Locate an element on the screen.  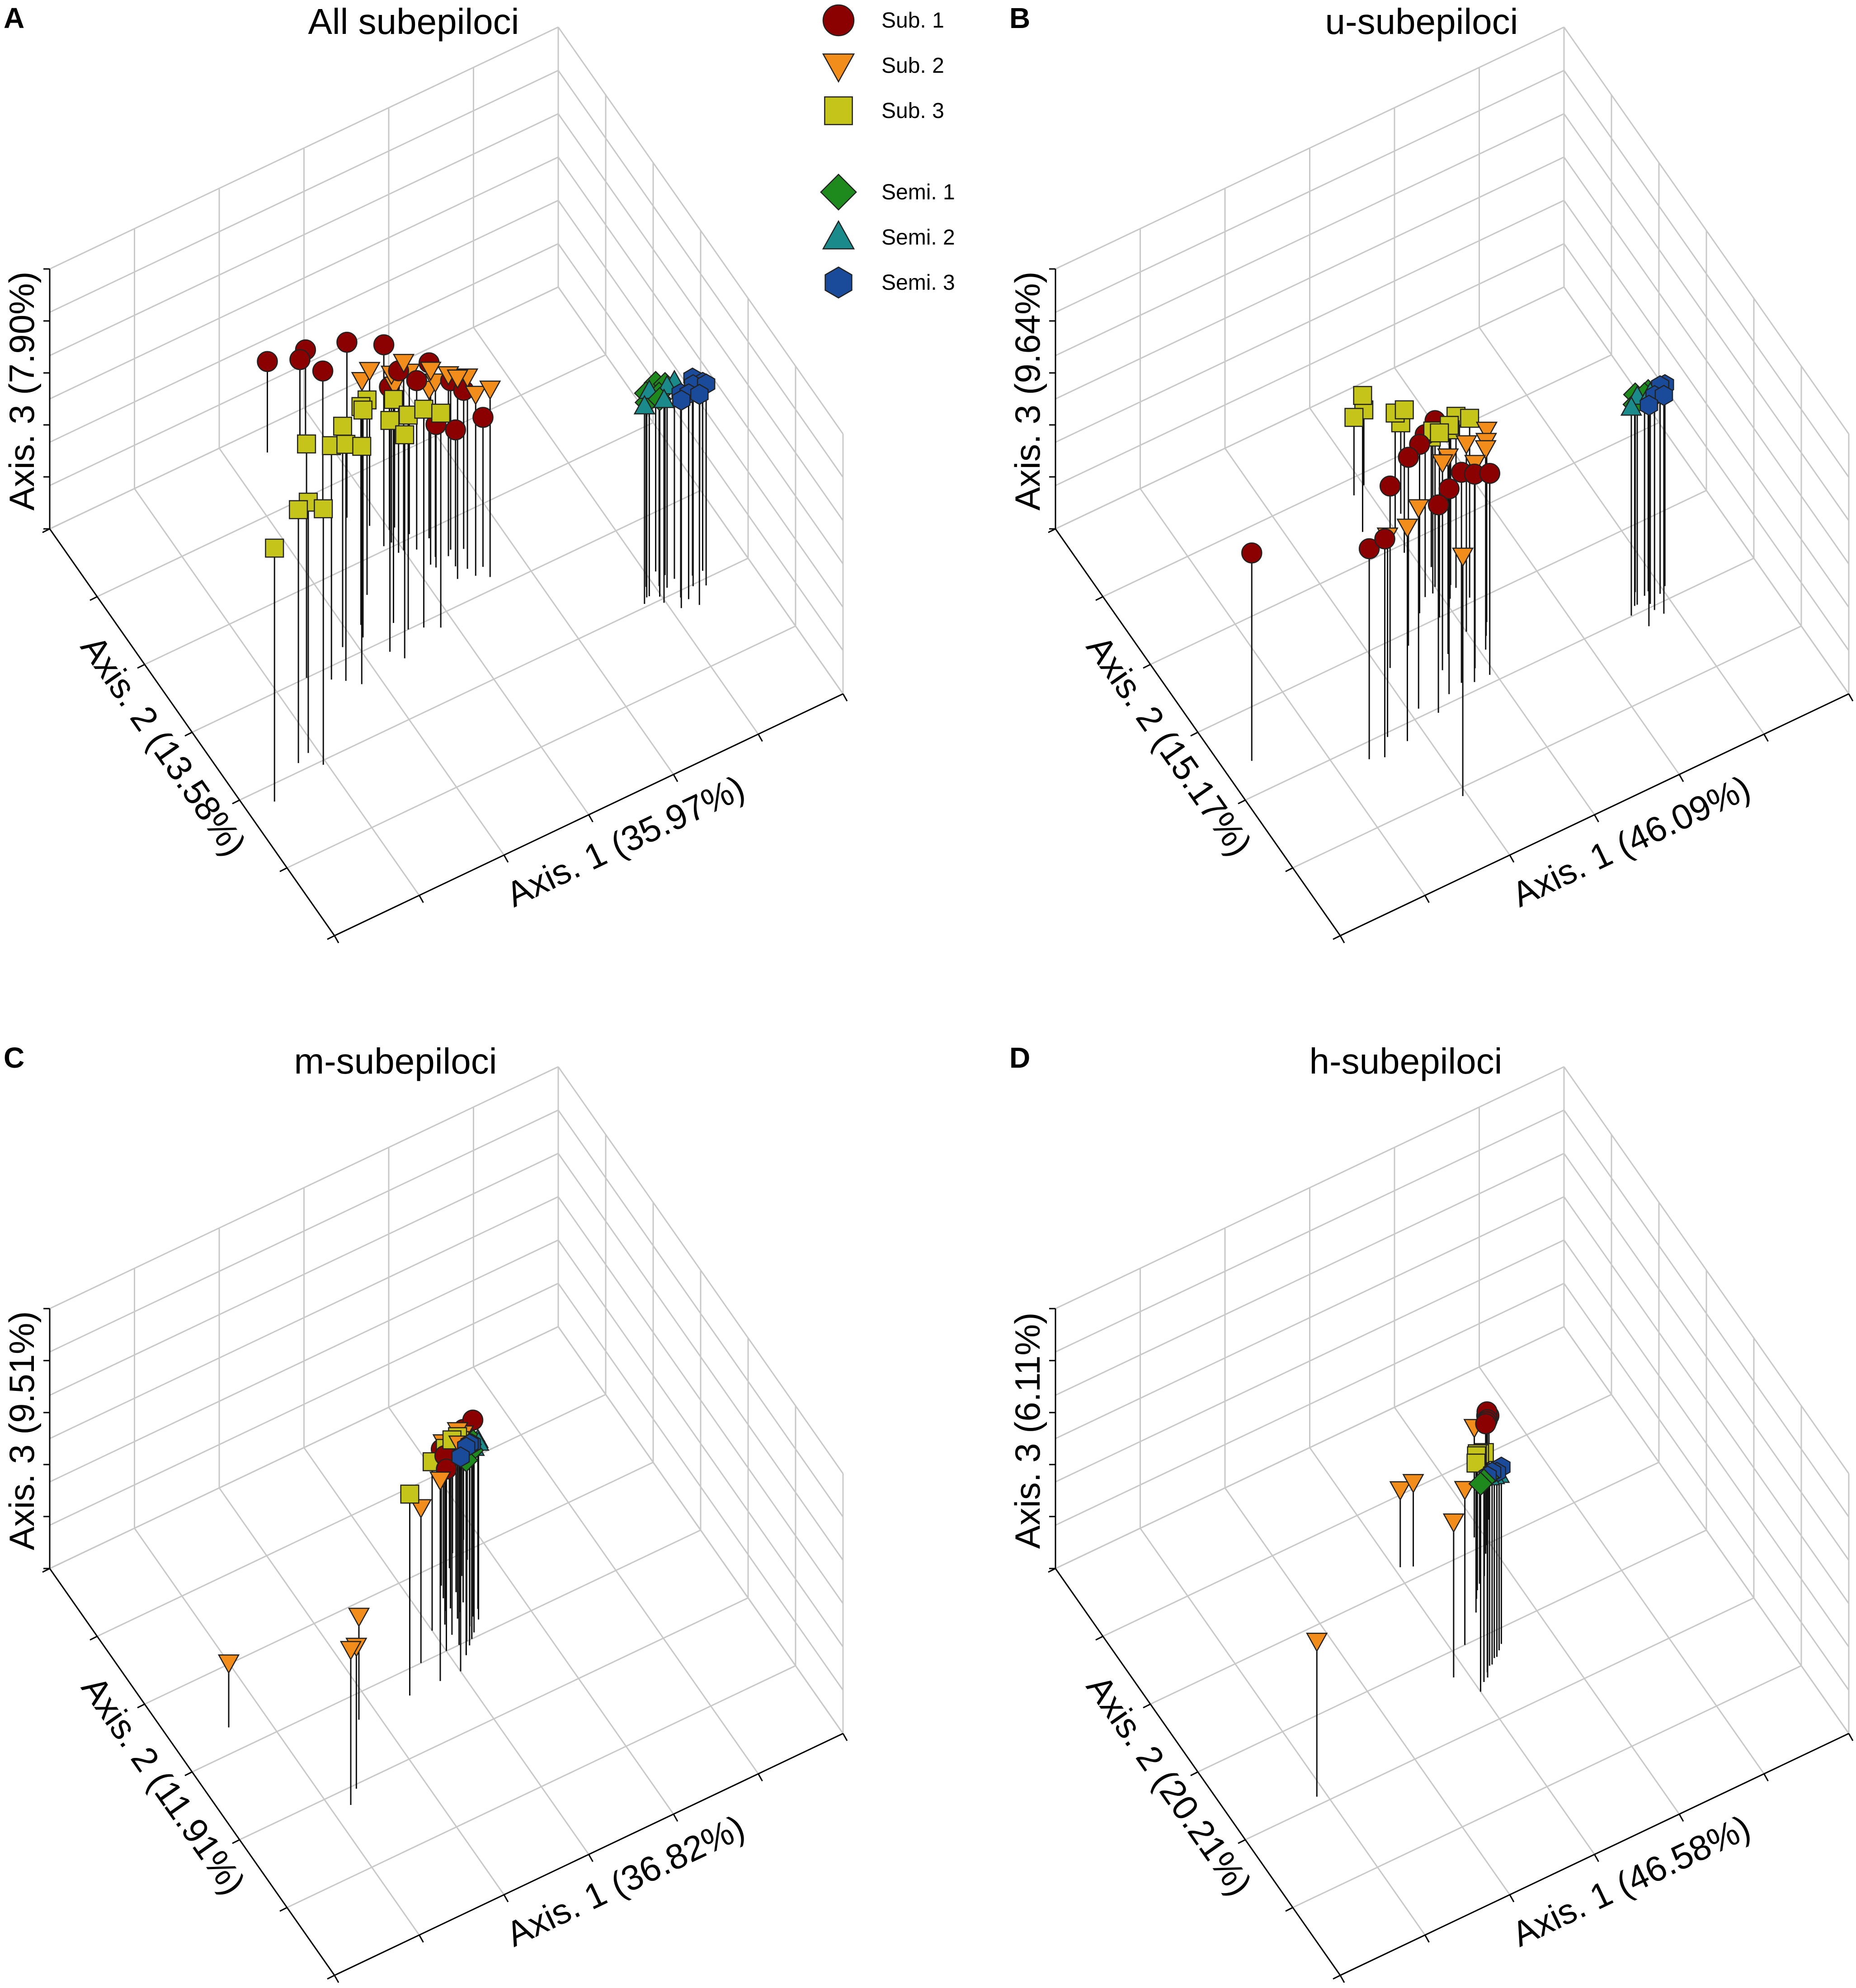
legend: Sub. 1 Sub. 2 Sub. 3 Semi. 1 Semi. 2 Semi. 3 is located at coordinates (887, 151).